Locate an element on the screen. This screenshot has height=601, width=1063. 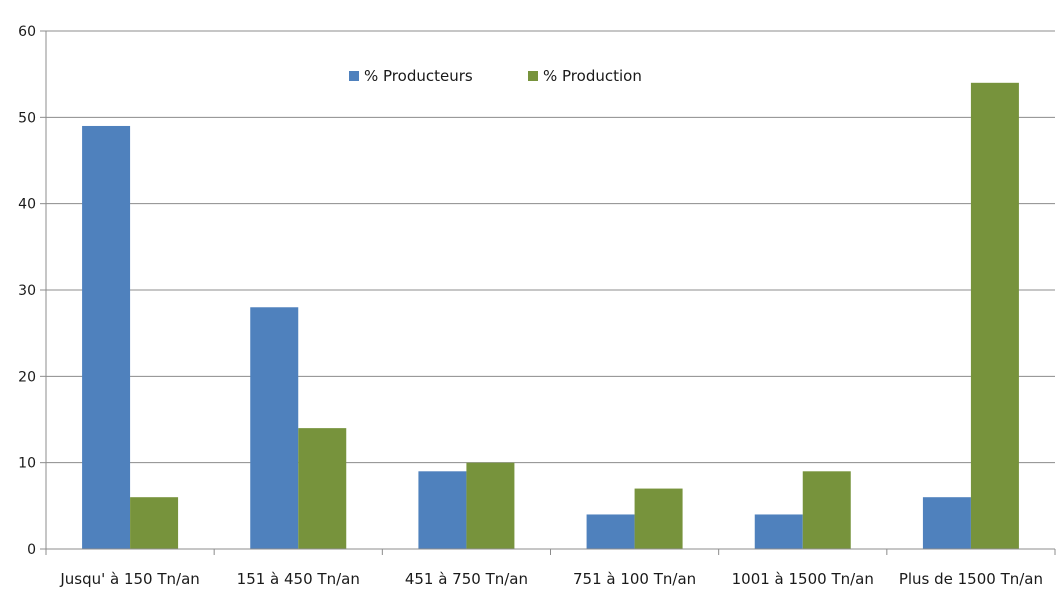
y-tick-label: 60 is located at coordinates (27, 32).